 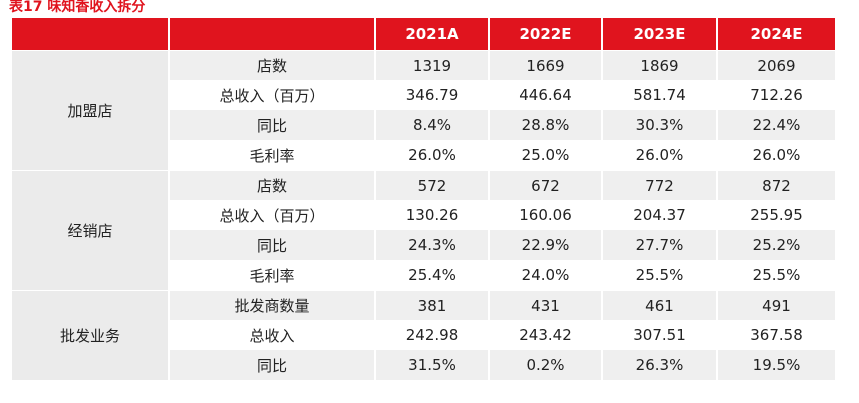 What do you see at coordinates (658, 34) in the screenshot?
I see `header-year-2023e: 2023E` at bounding box center [658, 34].